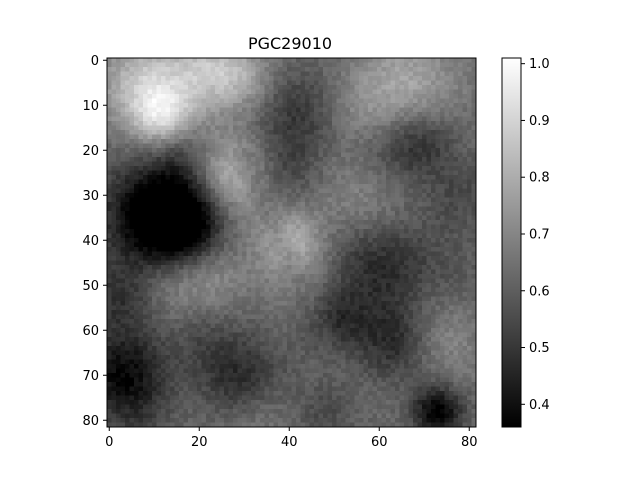  What do you see at coordinates (90, 376) in the screenshot?
I see `y-tick-label: 70` at bounding box center [90, 376].